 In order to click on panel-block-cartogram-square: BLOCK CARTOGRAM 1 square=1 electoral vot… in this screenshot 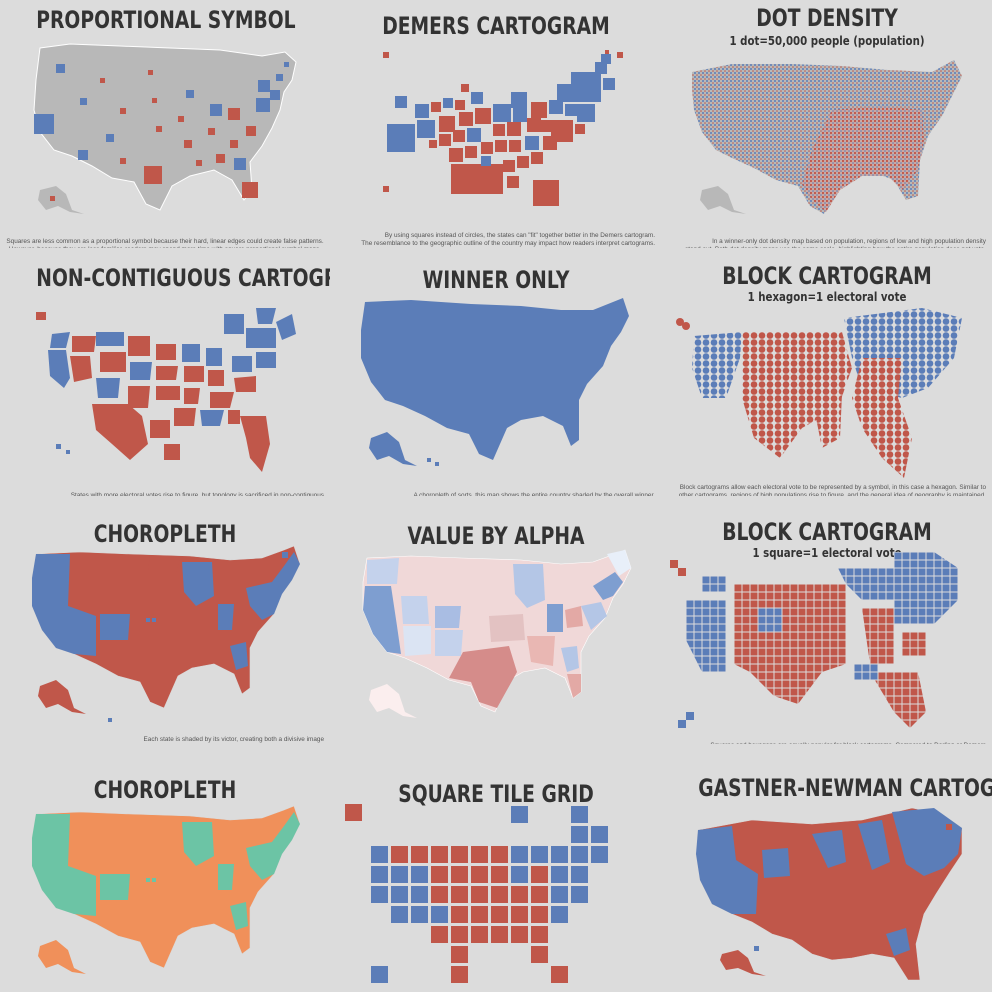, I will do `click(827, 620)`.